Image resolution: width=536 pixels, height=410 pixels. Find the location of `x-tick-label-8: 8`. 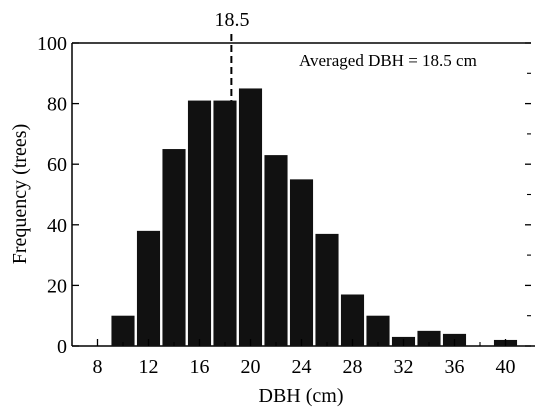

x-tick-label-8: 8 is located at coordinates (98, 367).